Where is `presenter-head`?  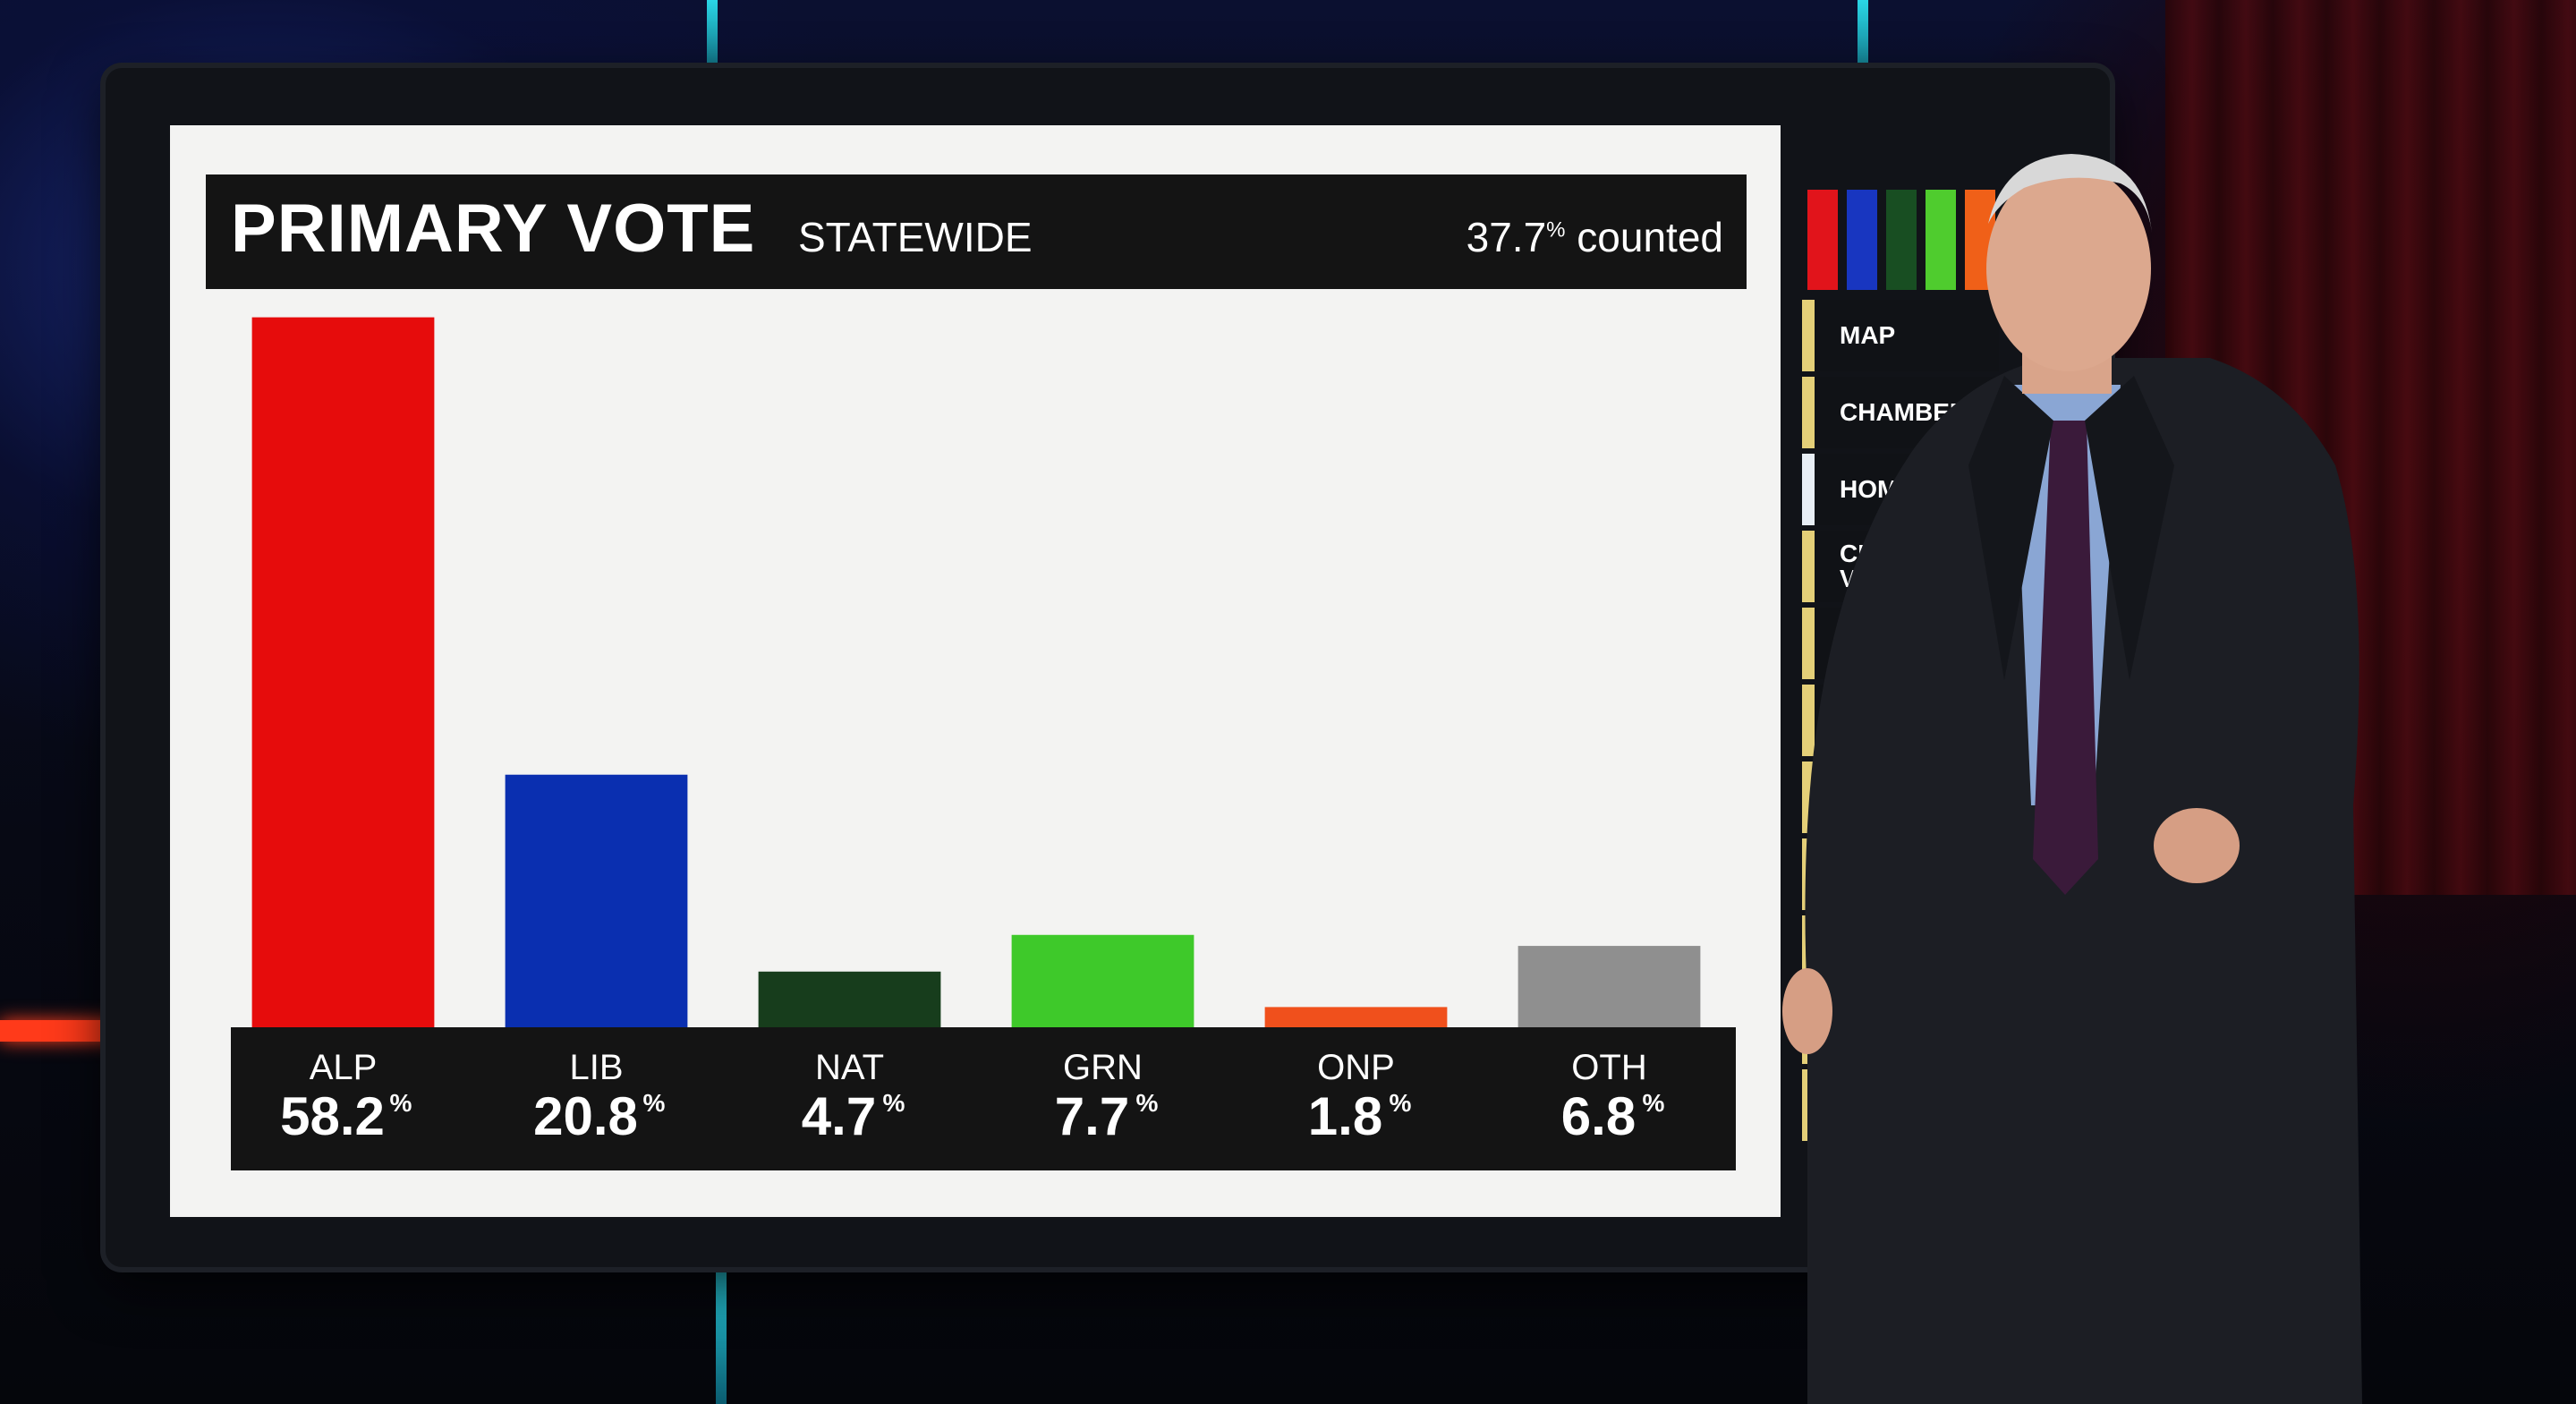 presenter-head is located at coordinates (2068, 268).